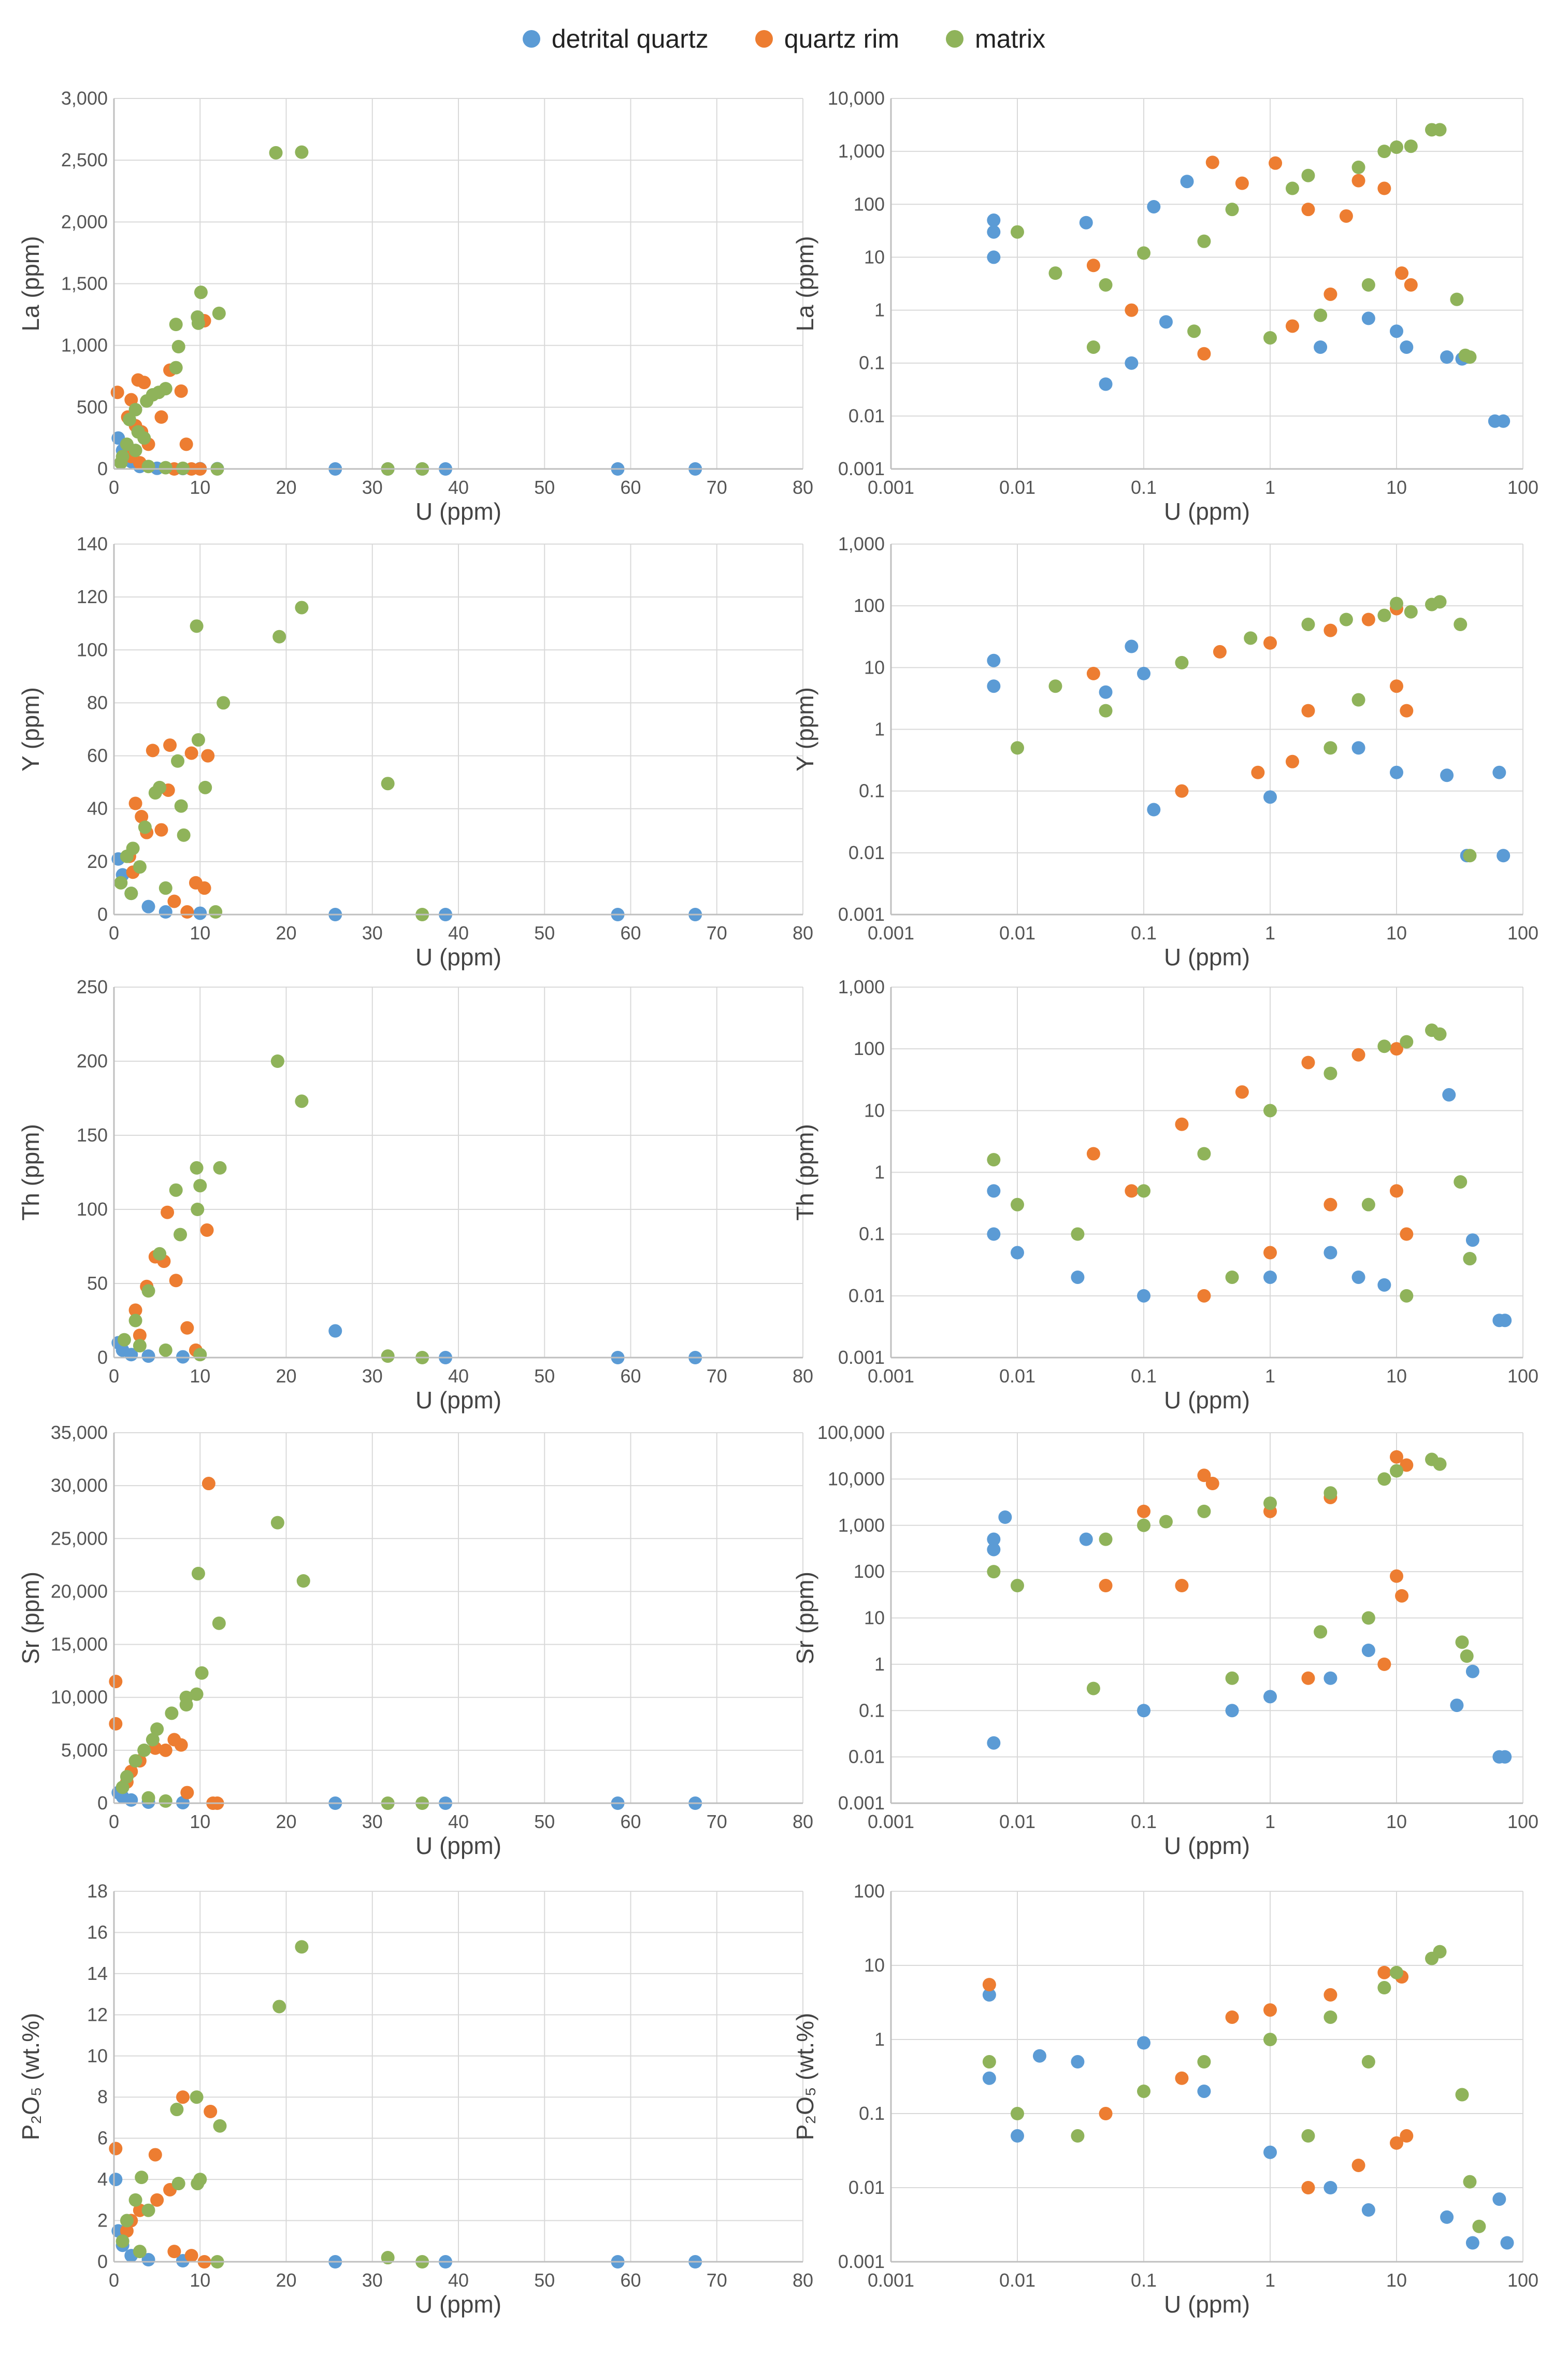 The image size is (1568, 2354). Describe the element at coordinates (84, 1750) in the screenshot. I see `y-tick-label: 5,000` at that location.